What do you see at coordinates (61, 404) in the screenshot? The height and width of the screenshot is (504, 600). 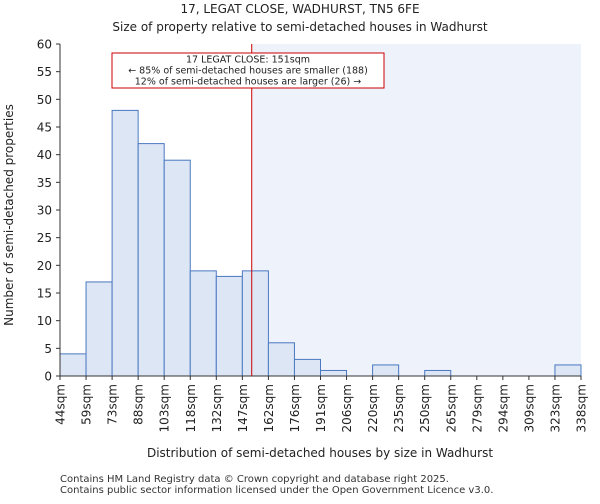 I see `x-tick-label: 44sqm` at bounding box center [61, 404].